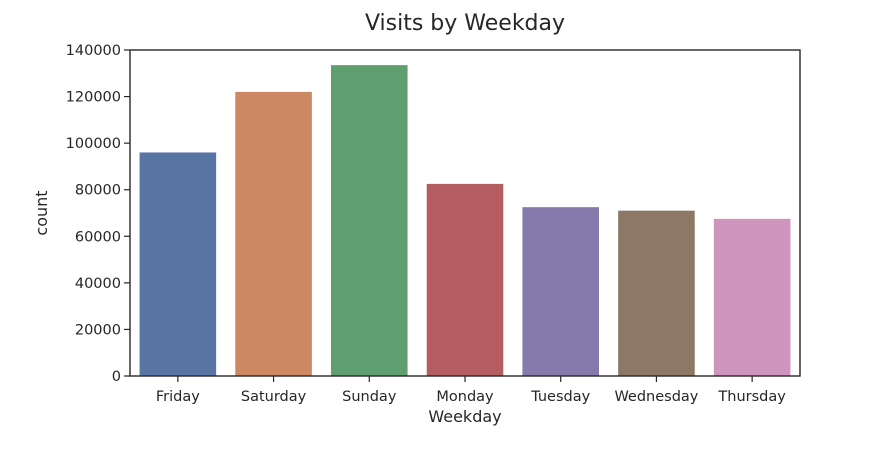 This screenshot has width=874, height=449. What do you see at coordinates (560, 397) in the screenshot?
I see `x-tick-label-tuesday: Tuesday` at bounding box center [560, 397].